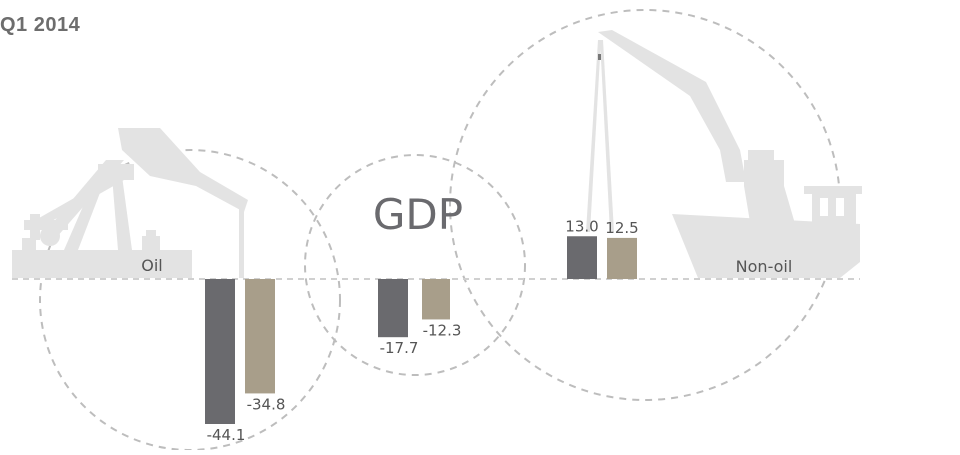 This screenshot has width=960, height=455. What do you see at coordinates (621, 228) in the screenshot?
I see `data-label-non-oil-s2: 12.5` at bounding box center [621, 228].